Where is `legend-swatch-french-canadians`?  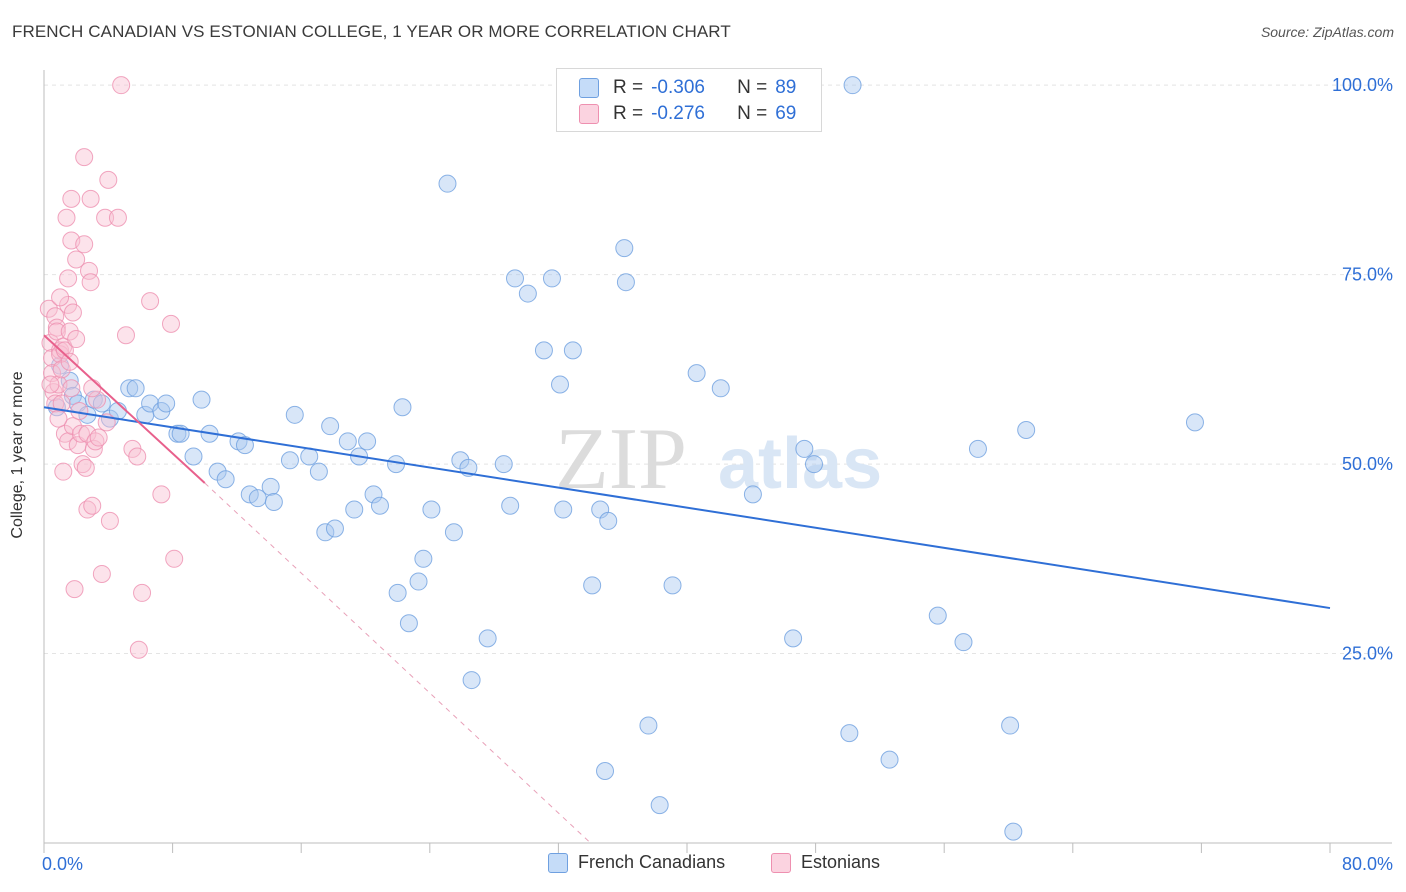
legend-swatch-french-canadians is located at coordinates (589, 88).